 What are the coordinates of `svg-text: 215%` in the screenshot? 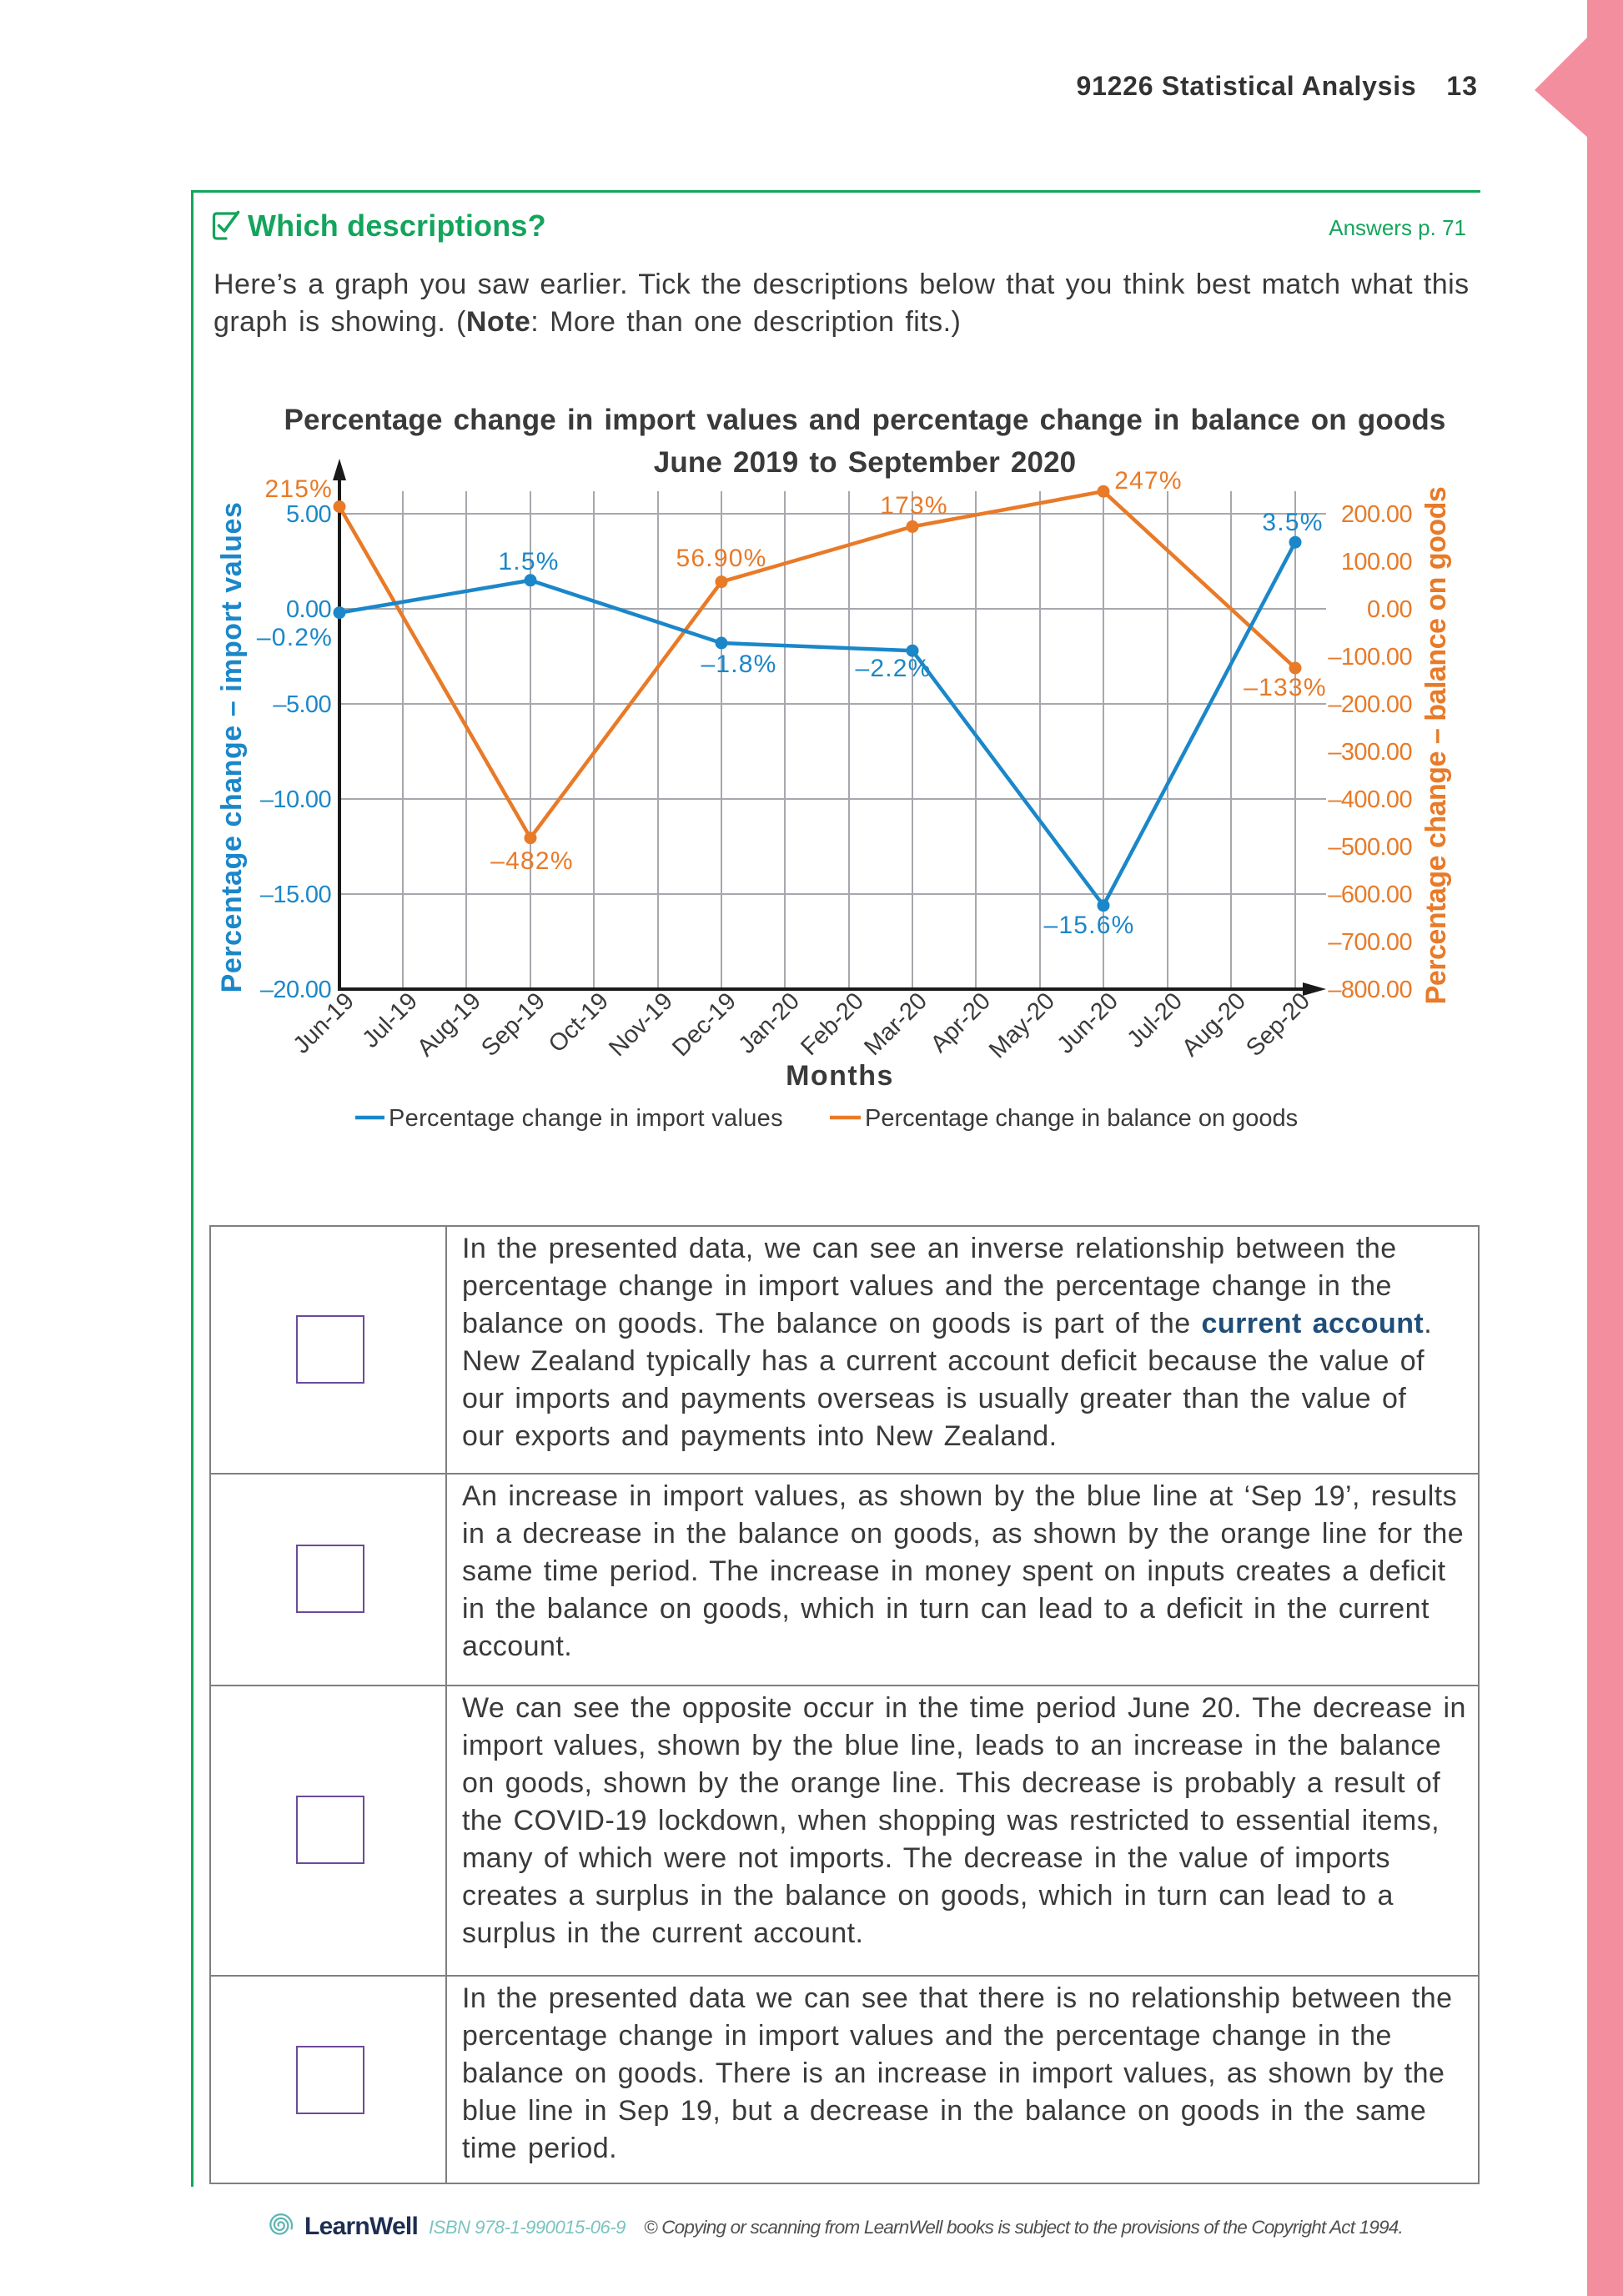 It's located at (298, 489).